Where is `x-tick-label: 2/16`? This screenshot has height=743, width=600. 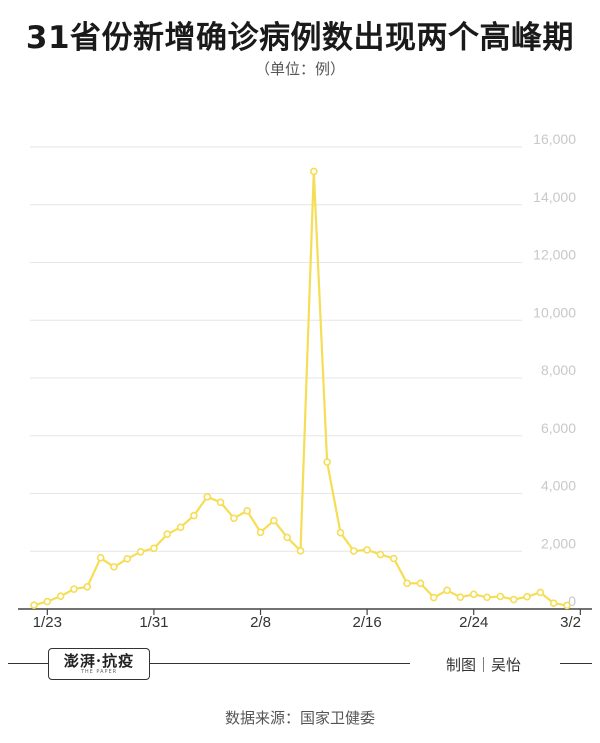
x-tick-label: 2/16 is located at coordinates (367, 622).